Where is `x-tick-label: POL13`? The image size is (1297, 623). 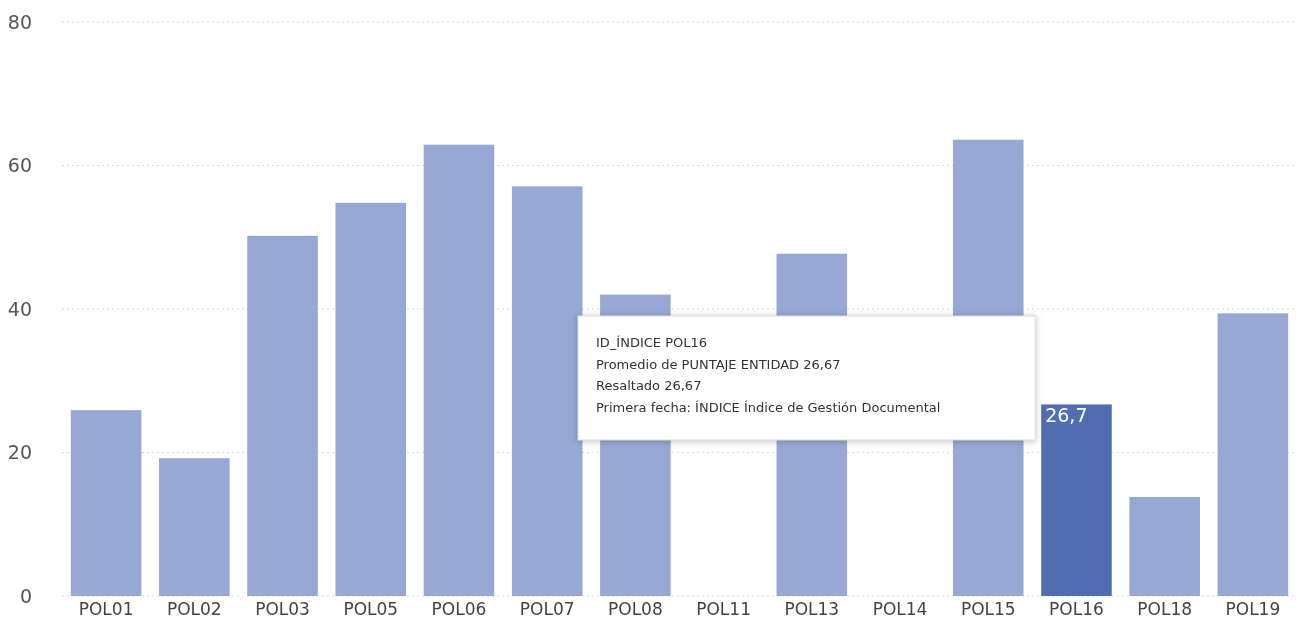 x-tick-label: POL13 is located at coordinates (812, 609).